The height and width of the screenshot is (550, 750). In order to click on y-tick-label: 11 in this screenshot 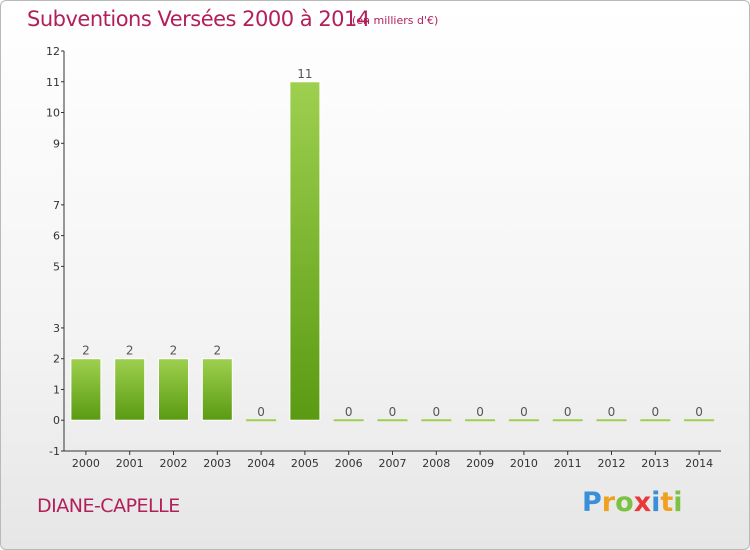, I will do `click(53, 82)`.